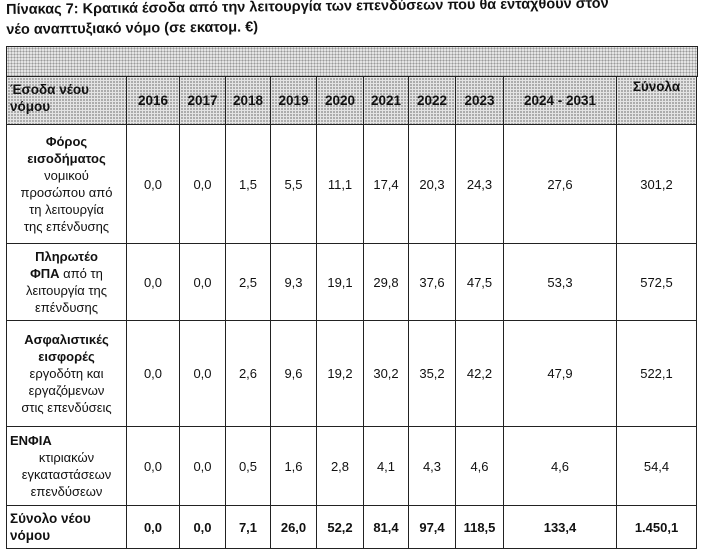 This screenshot has height=549, width=710. I want to click on cell-value: 42,2, so click(479, 373).